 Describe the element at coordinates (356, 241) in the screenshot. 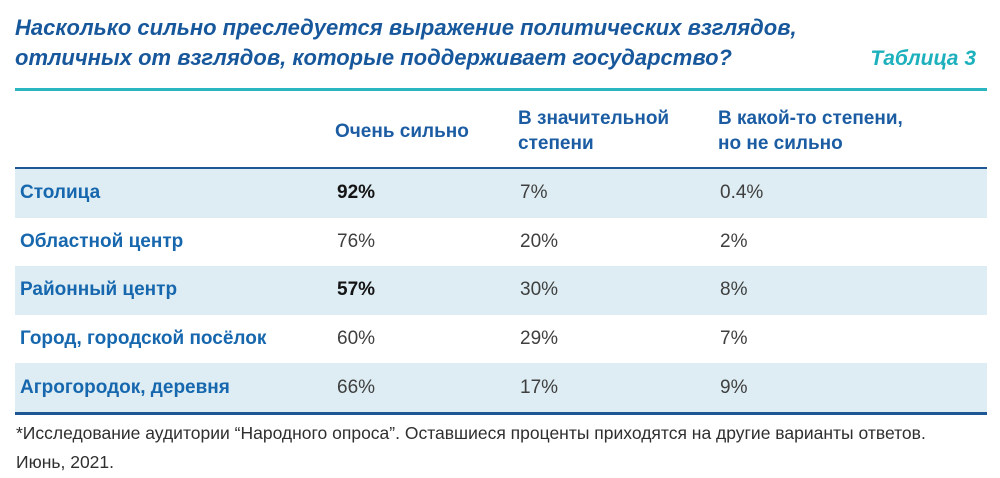

I see `value-very-strongly: 76%` at that location.